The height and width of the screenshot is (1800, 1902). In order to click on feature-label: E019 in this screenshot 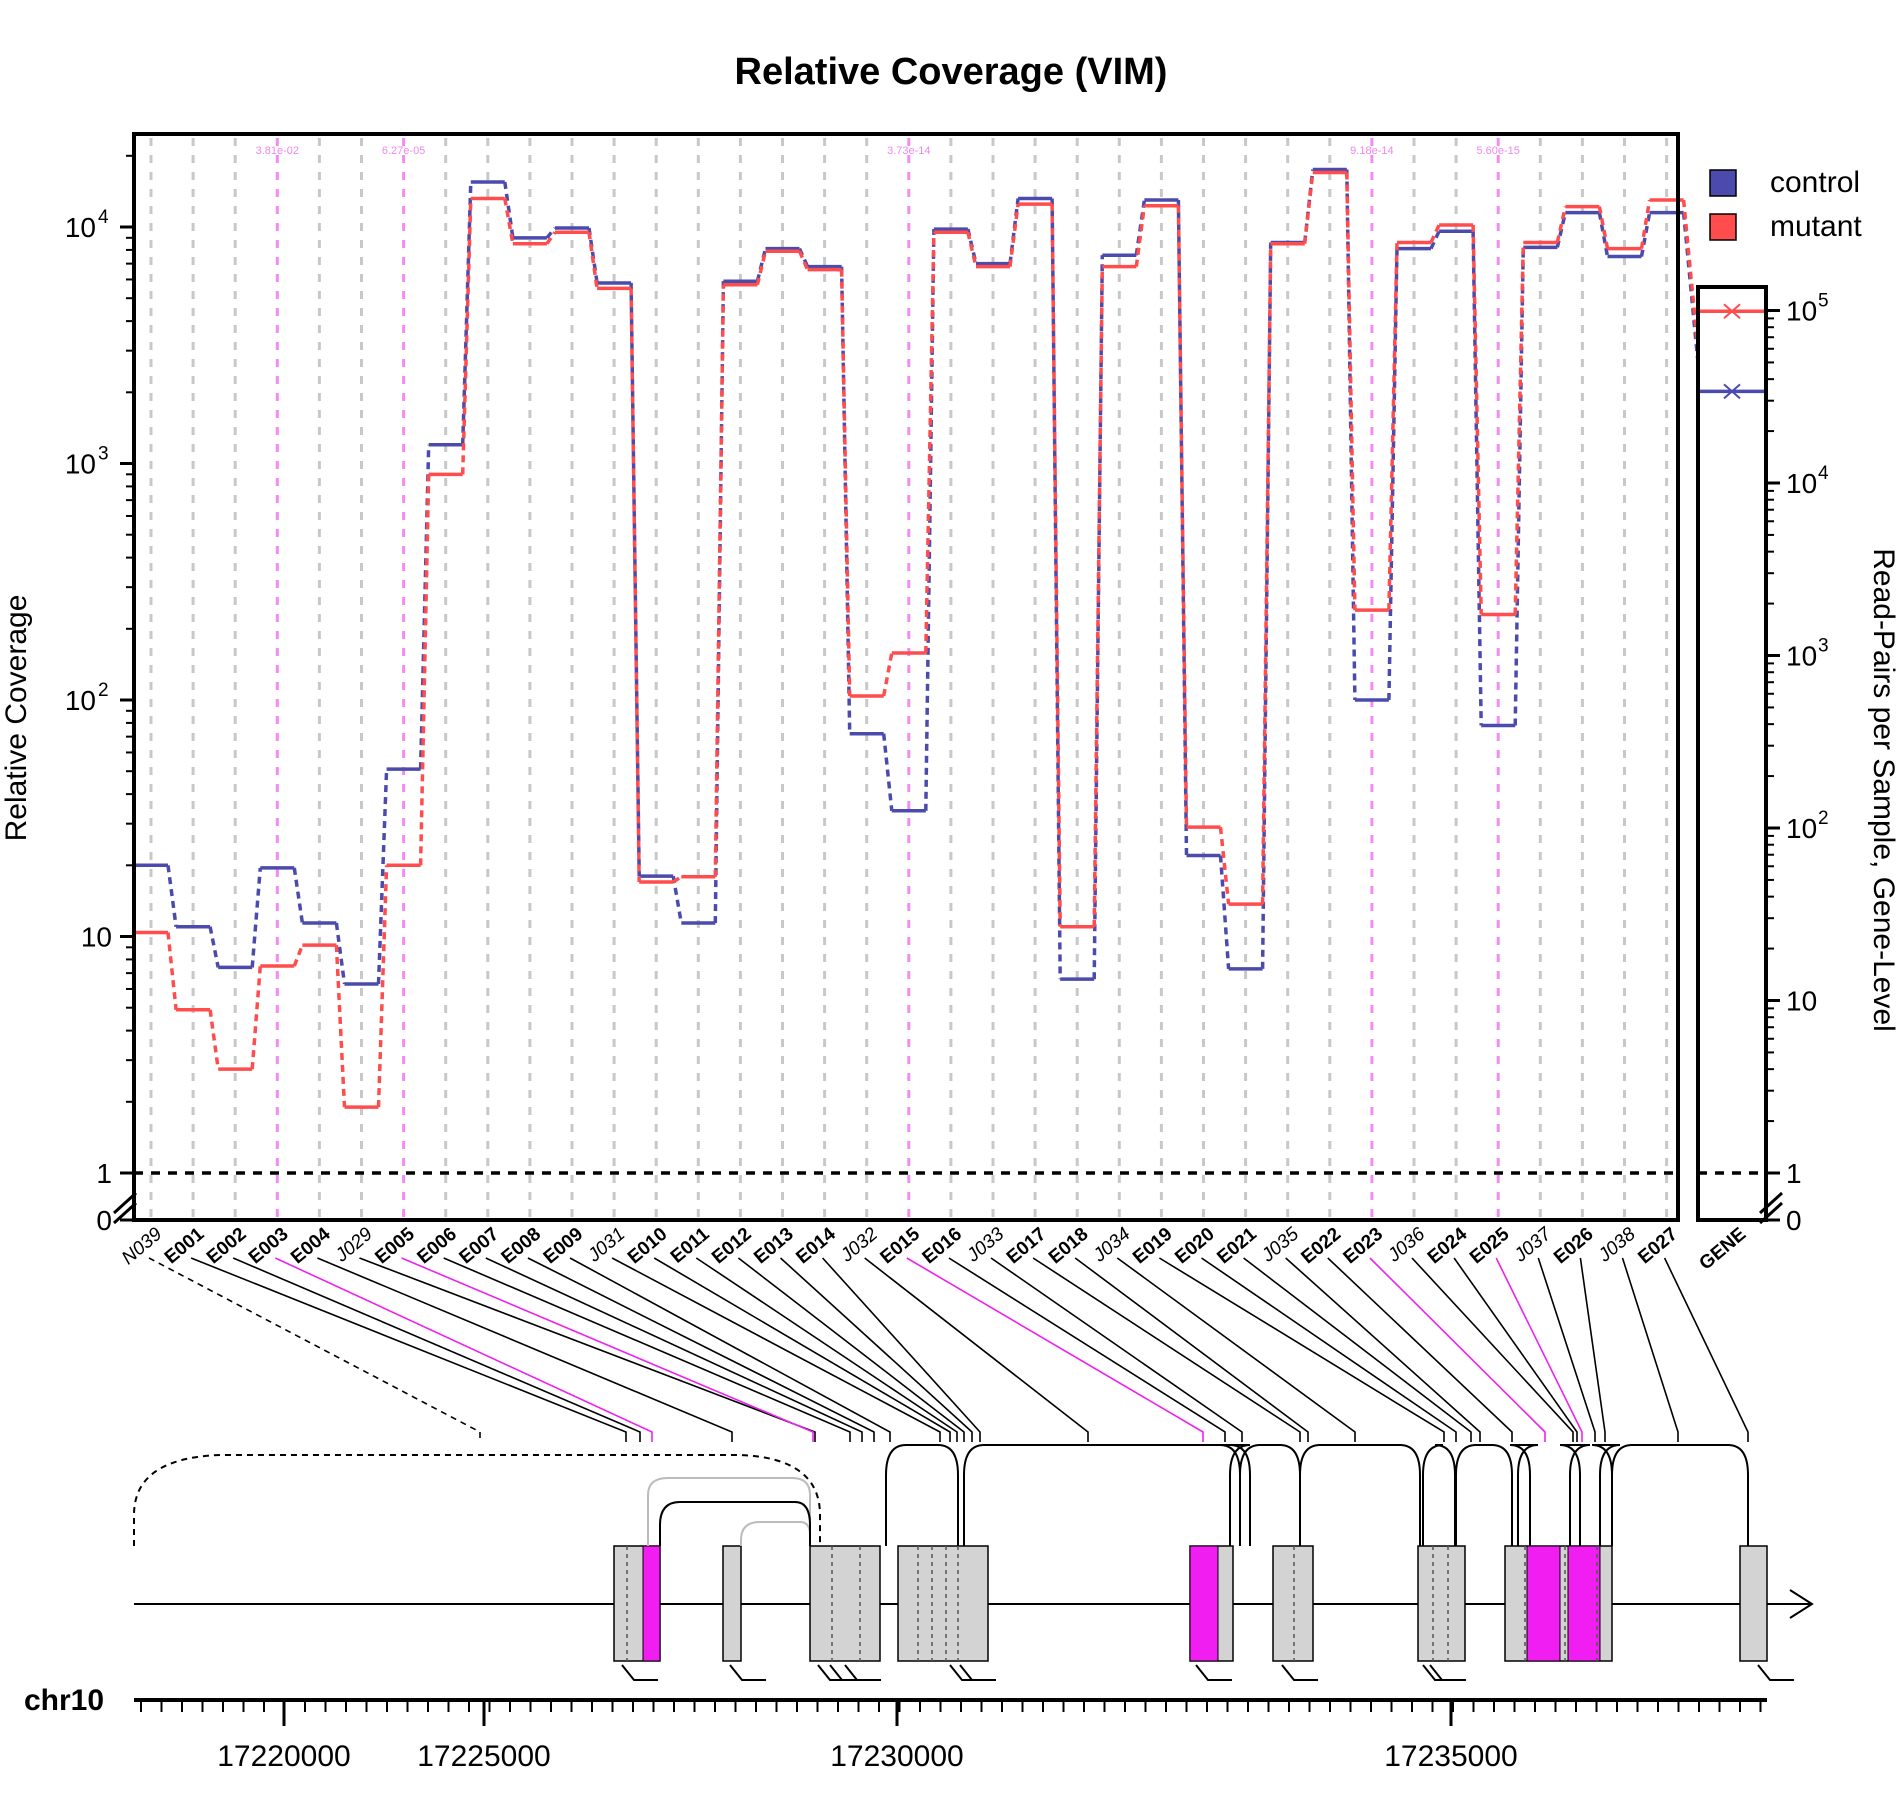, I will do `click(1152, 1246)`.